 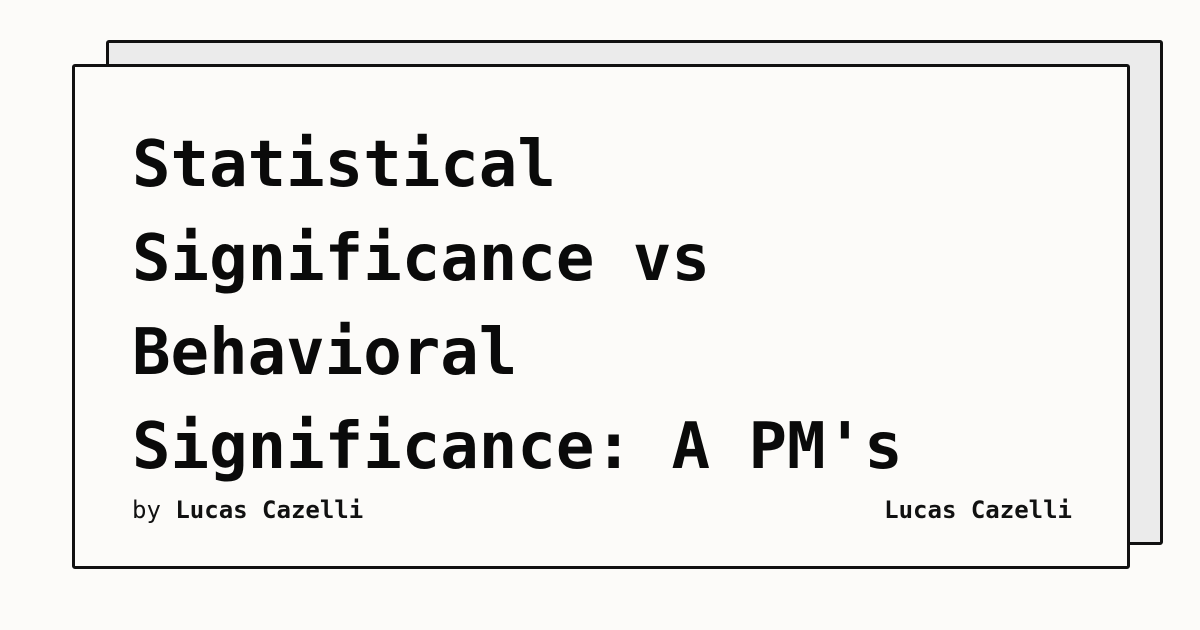 I want to click on byline-prefix: by, so click(x=146, y=510).